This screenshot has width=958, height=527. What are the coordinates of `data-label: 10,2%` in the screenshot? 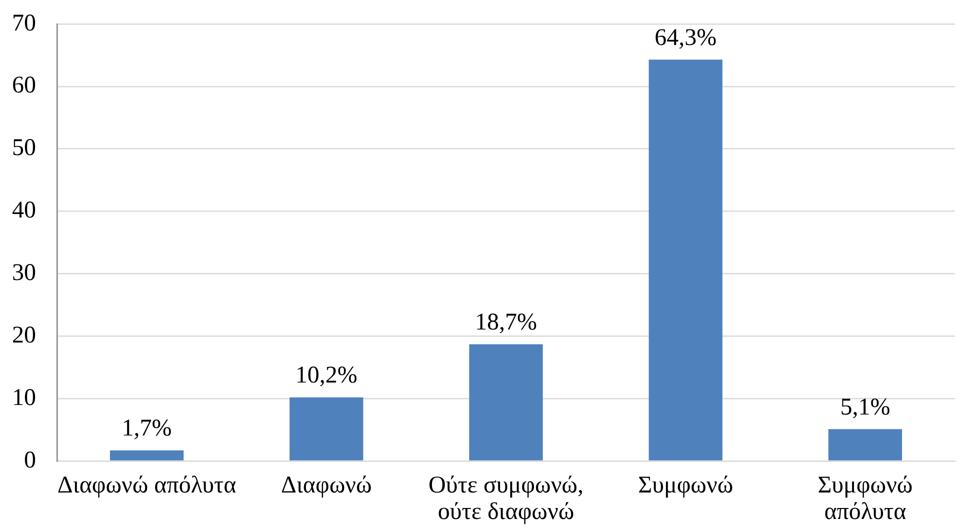 It's located at (326, 375).